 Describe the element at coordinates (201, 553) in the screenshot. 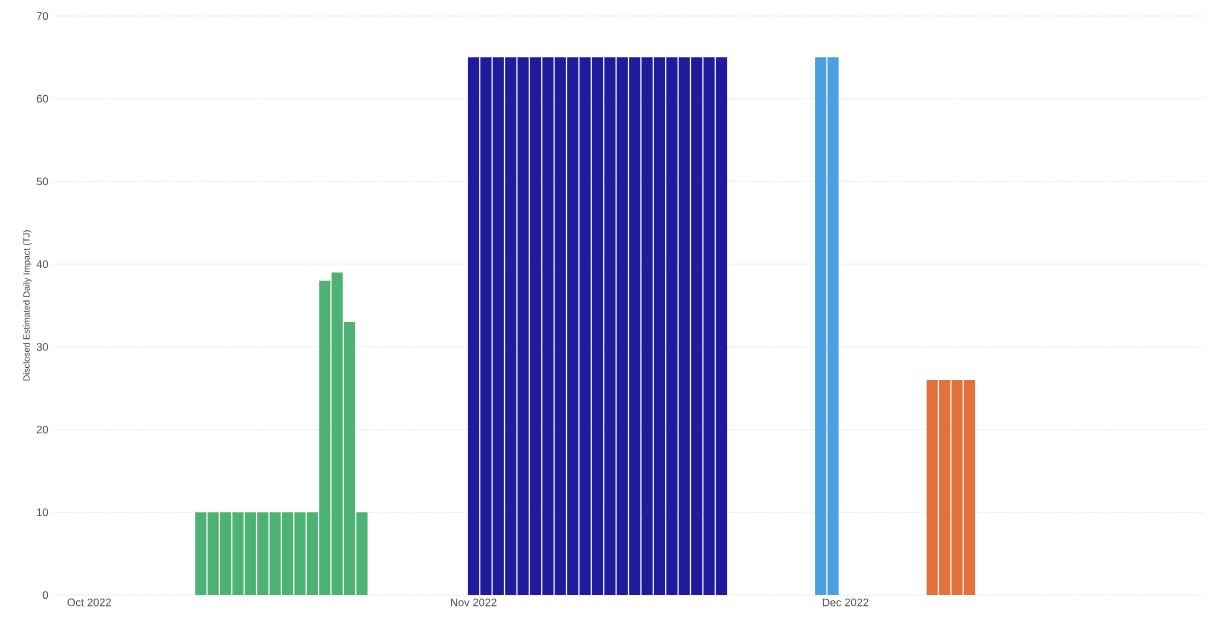

I see `bar` at that location.